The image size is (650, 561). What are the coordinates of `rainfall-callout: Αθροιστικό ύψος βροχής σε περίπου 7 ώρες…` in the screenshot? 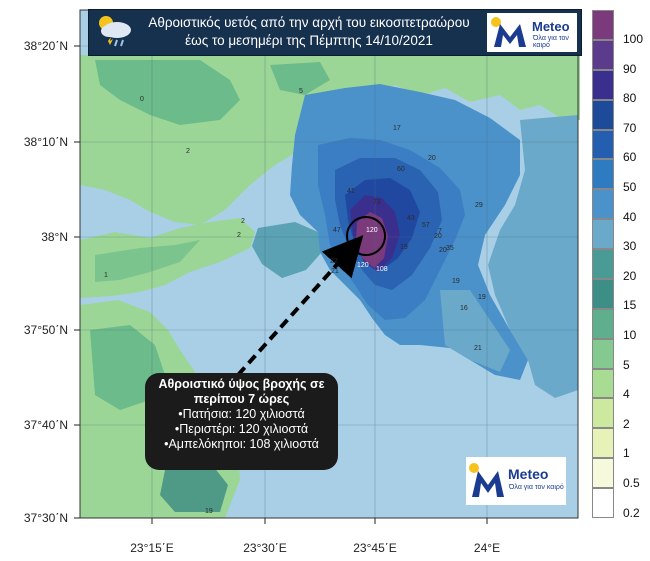 It's located at (241, 421).